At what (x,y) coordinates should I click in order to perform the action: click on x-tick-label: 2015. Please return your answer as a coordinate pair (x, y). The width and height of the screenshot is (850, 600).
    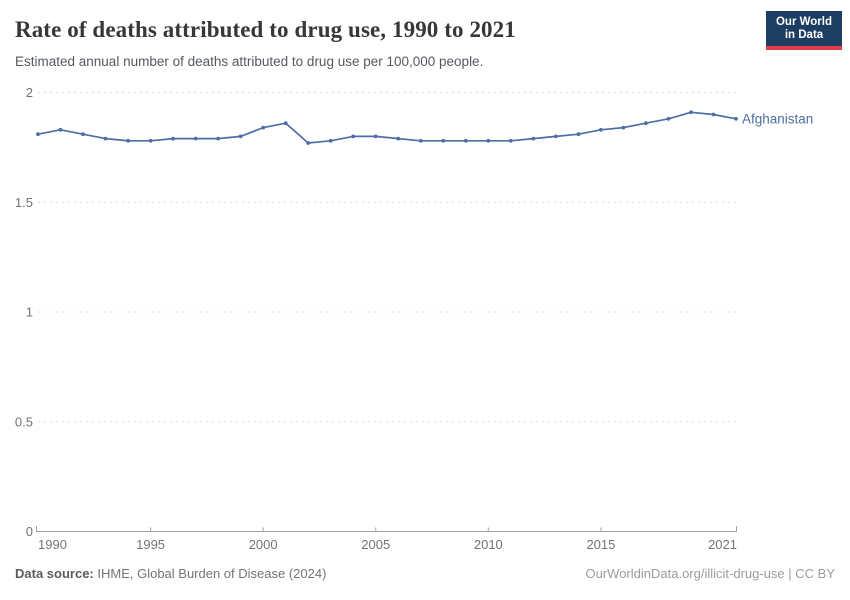
    Looking at the image, I should click on (600, 544).